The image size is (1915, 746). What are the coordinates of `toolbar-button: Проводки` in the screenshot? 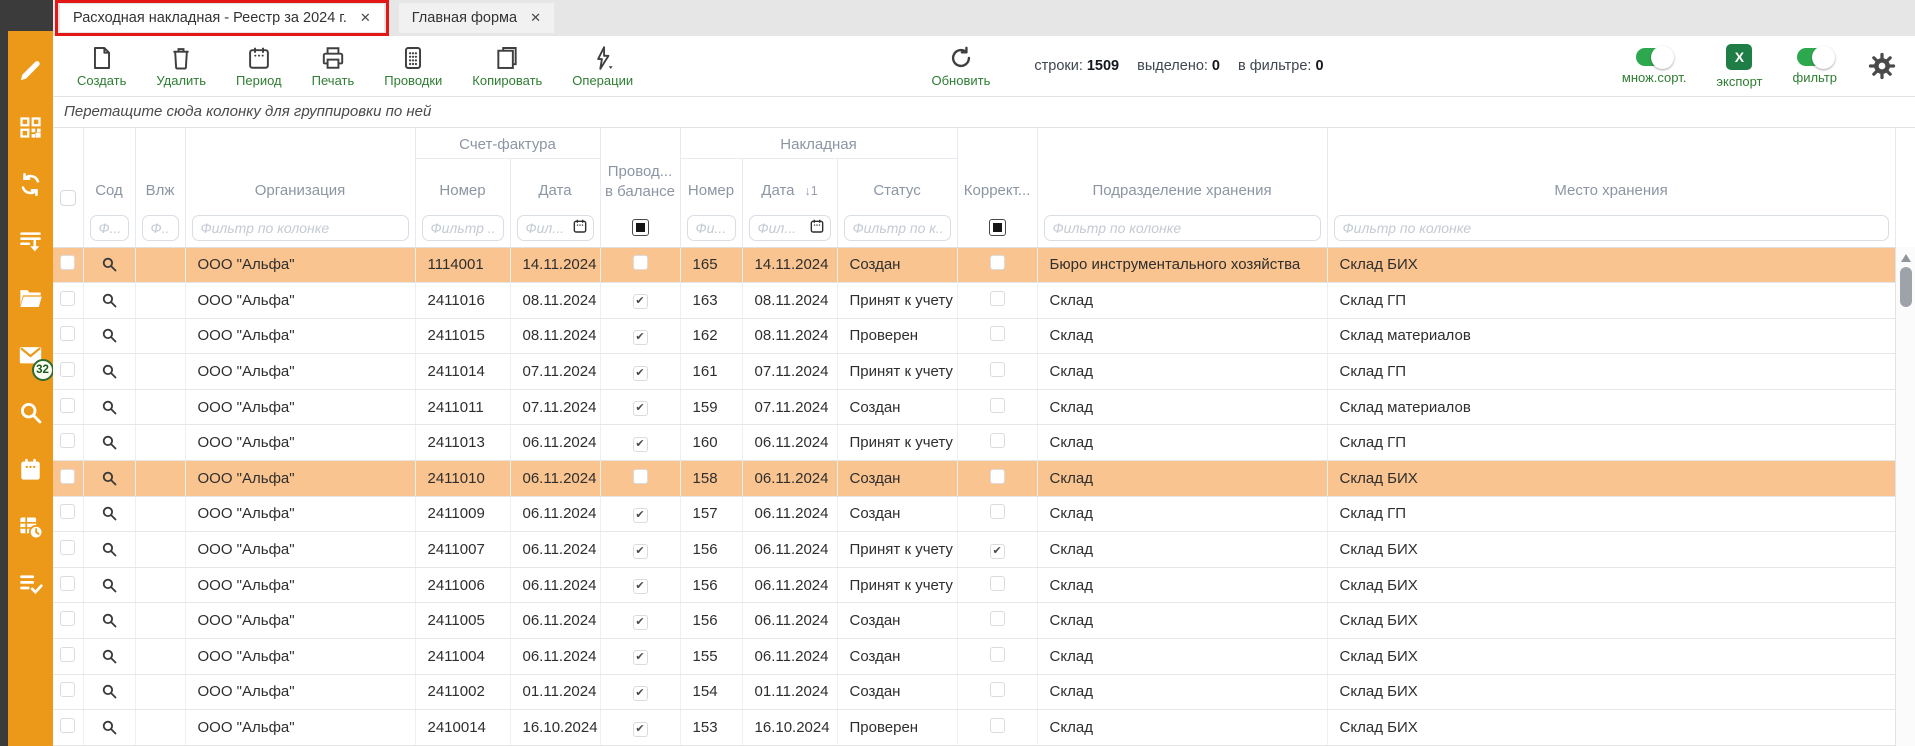 It's located at (413, 66).